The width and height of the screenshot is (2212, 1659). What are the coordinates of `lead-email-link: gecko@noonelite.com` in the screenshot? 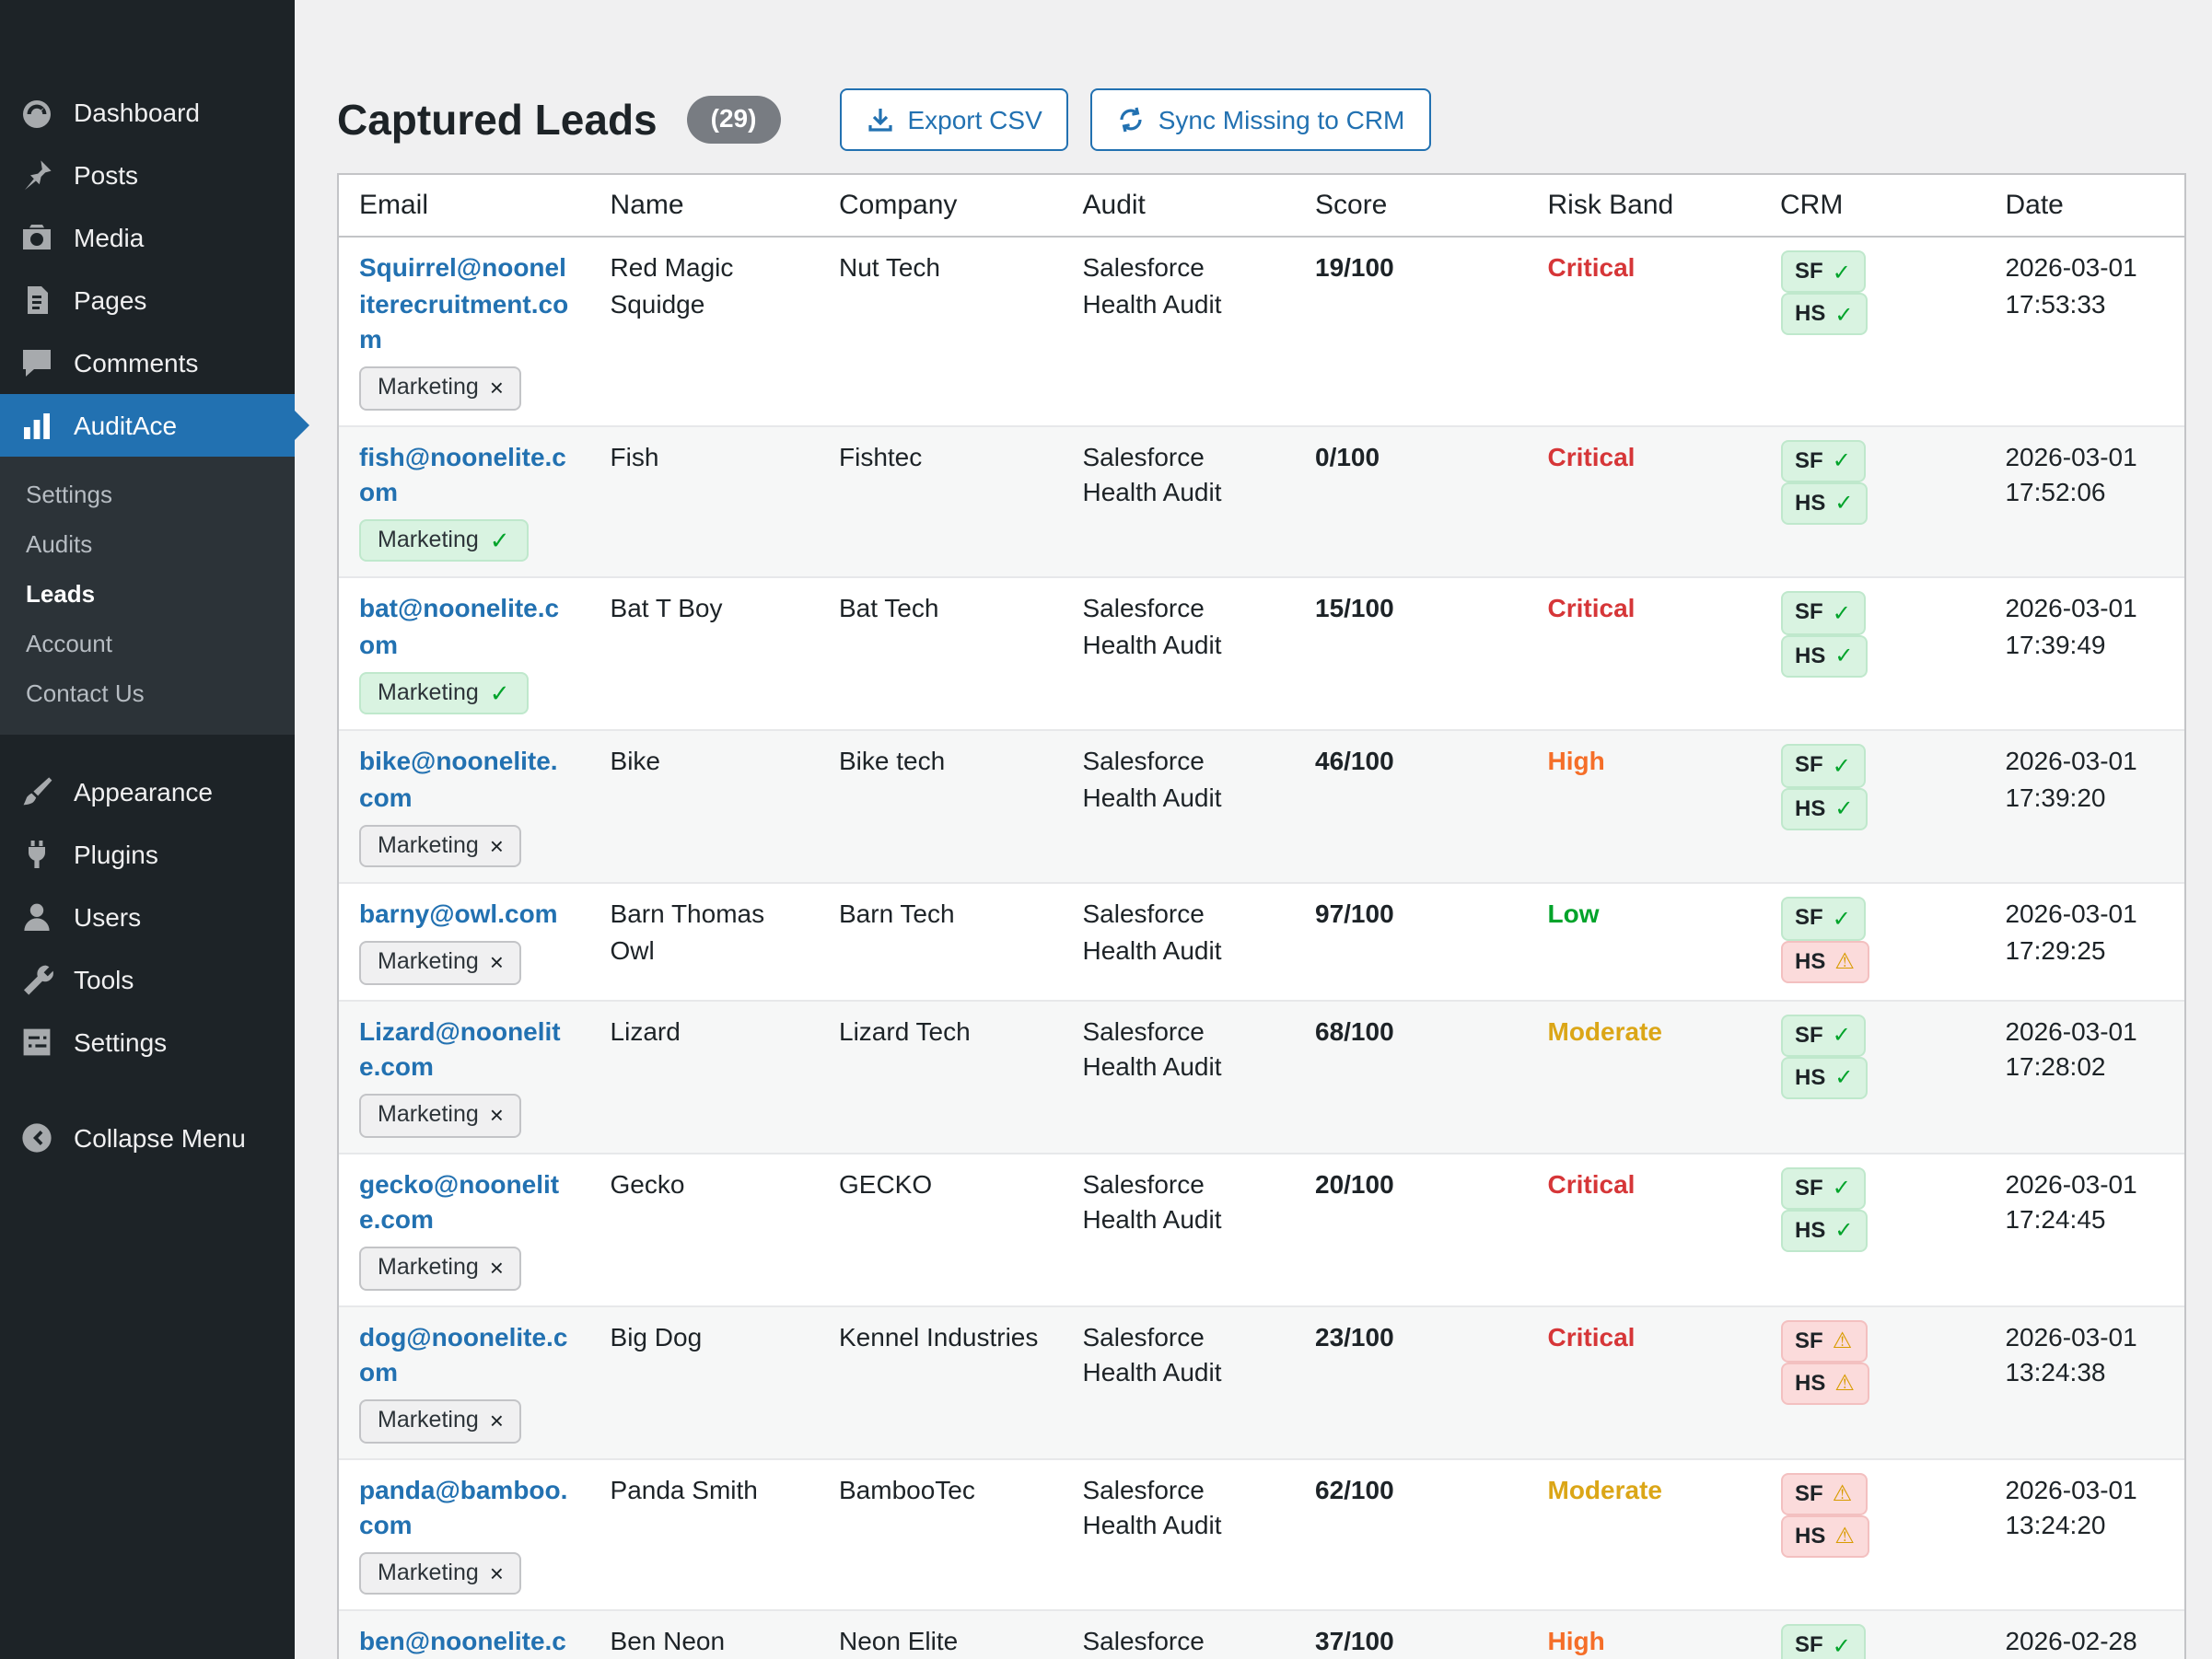 It's located at (460, 1201).